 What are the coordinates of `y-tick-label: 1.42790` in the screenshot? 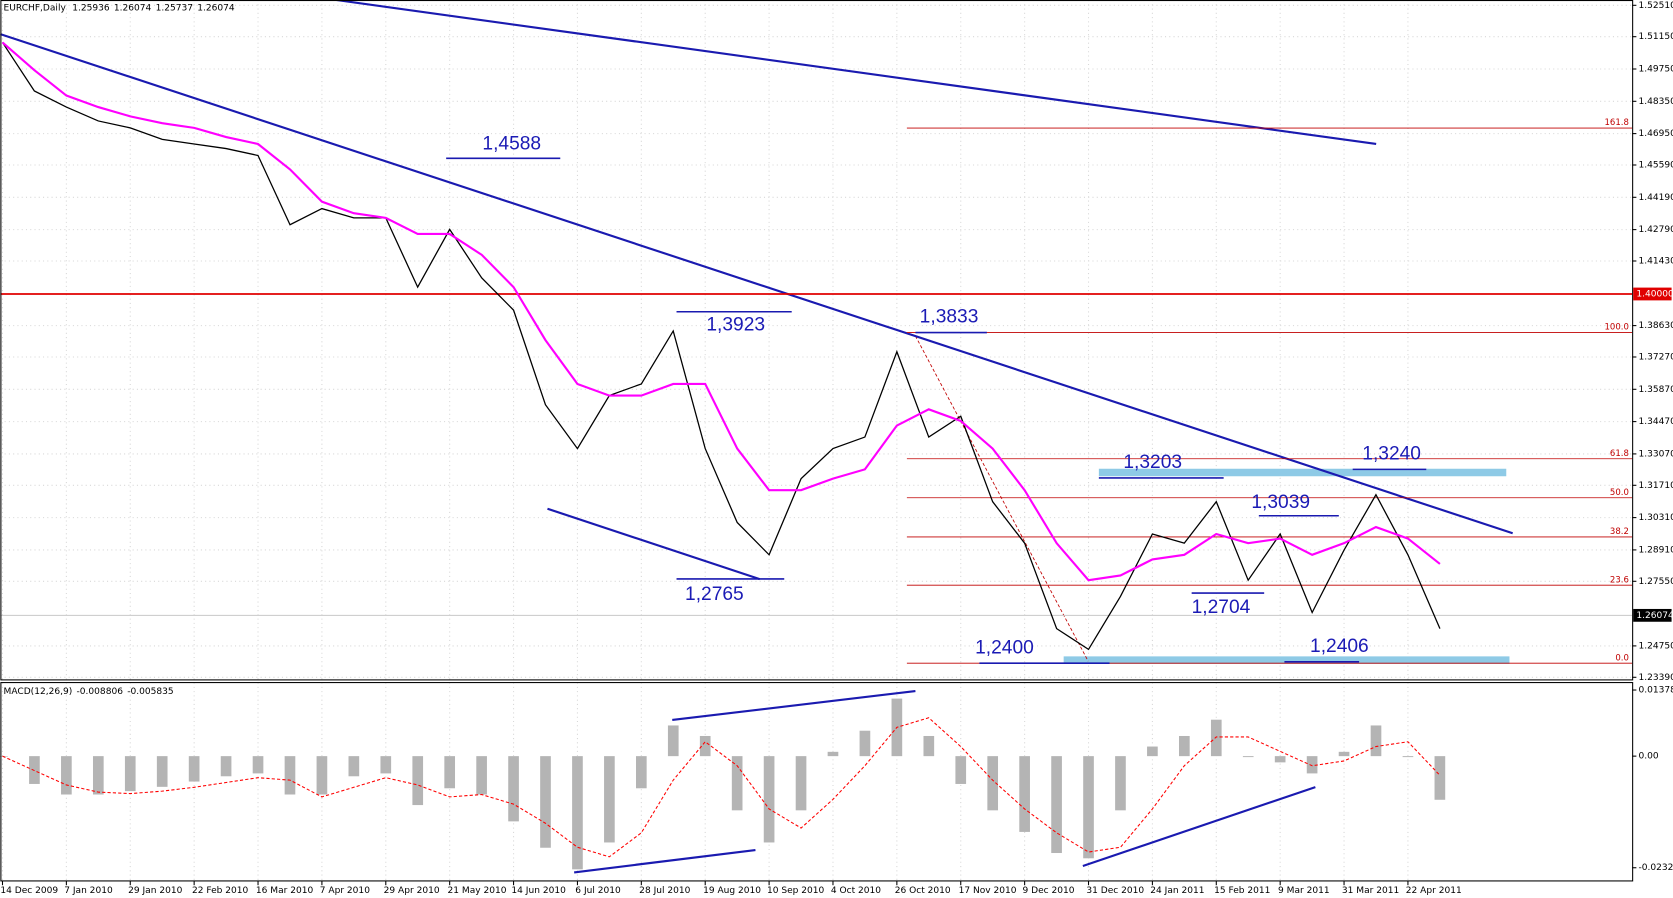 It's located at (1656, 230).